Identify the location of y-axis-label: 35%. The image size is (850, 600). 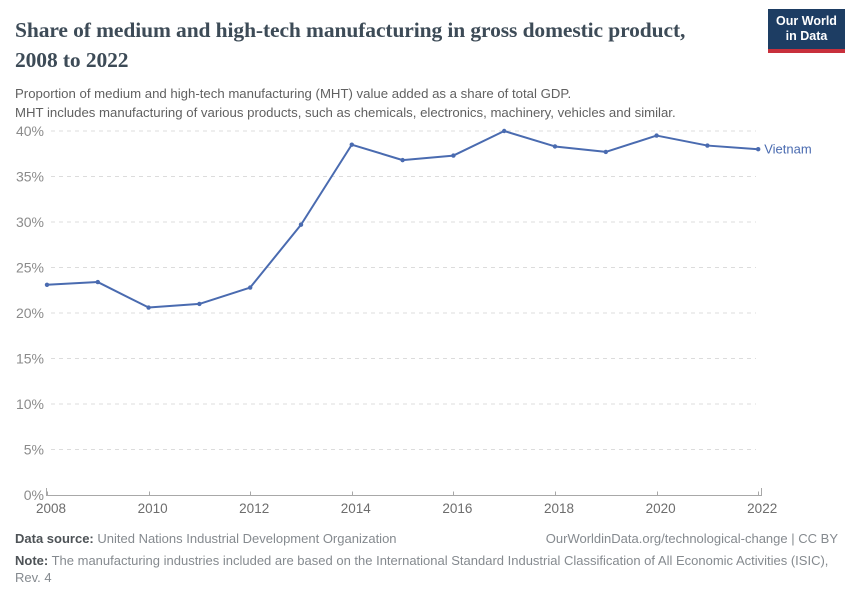
(30, 177).